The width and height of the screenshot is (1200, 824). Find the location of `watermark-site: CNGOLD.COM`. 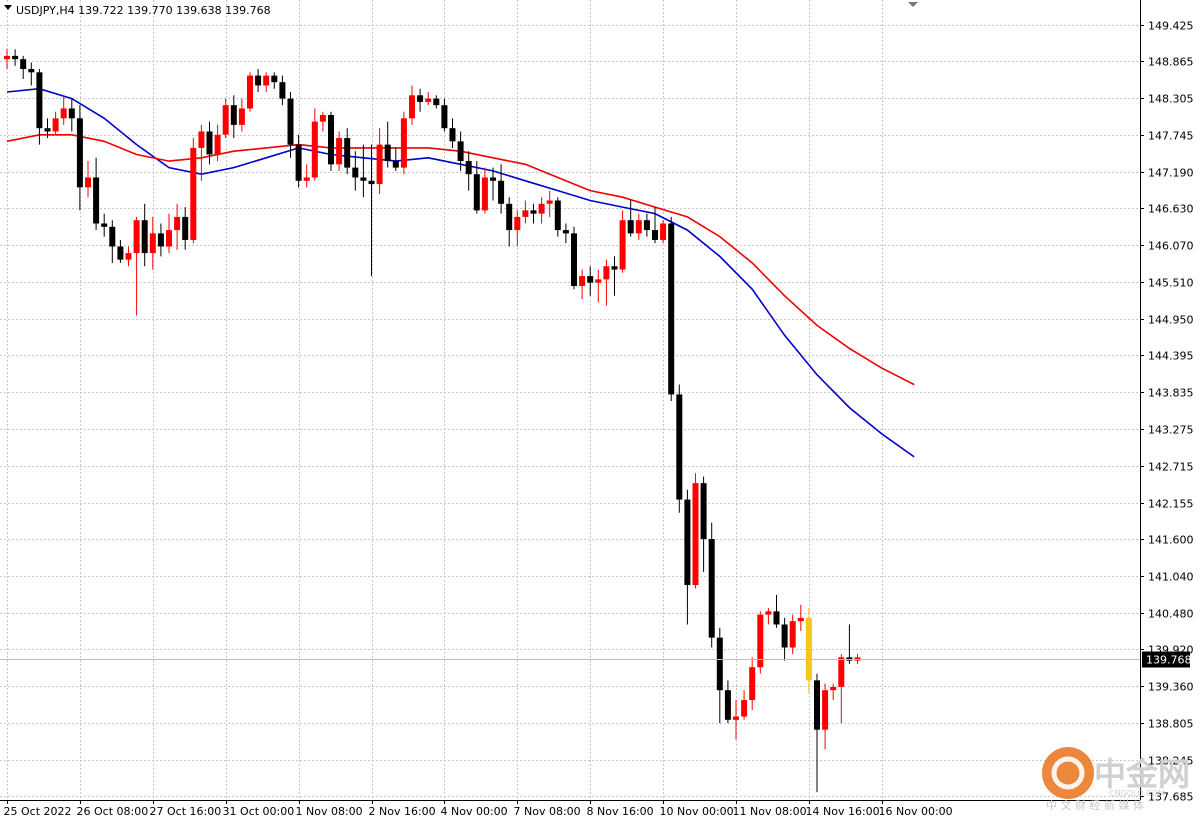

watermark-site: CNGOLD.COM is located at coordinates (1137, 793).